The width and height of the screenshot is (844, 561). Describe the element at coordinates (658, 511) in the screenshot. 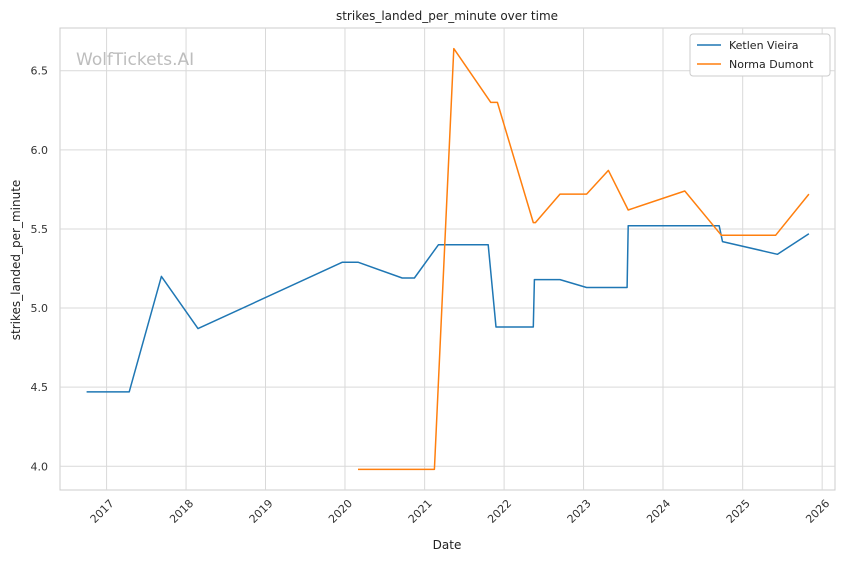

I see `x-tick-label: 2024` at that location.